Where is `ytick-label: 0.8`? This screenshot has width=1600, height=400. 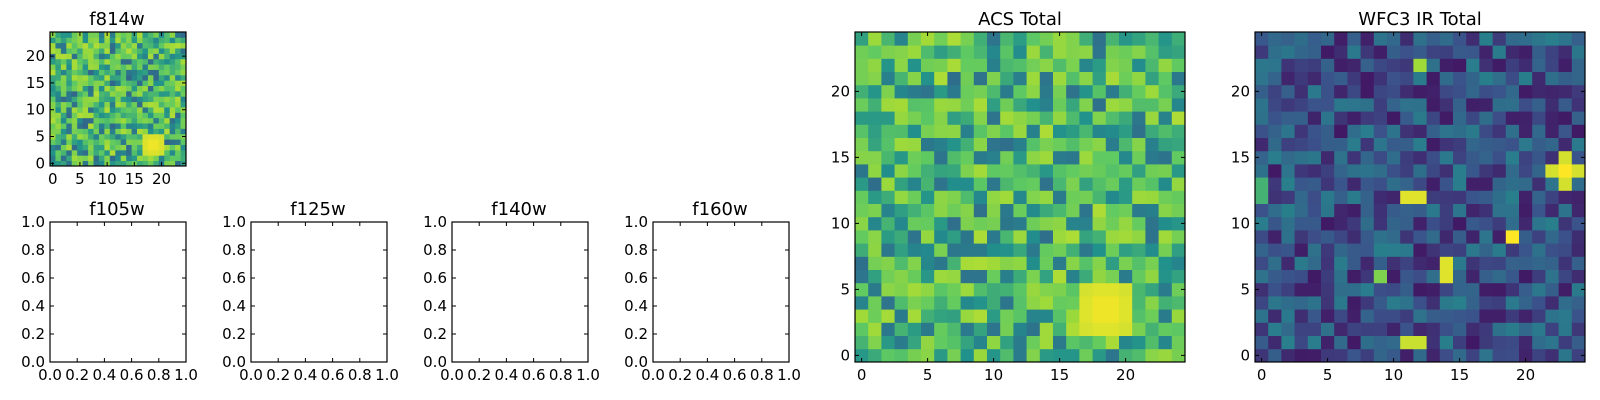
ytick-label: 0.8 is located at coordinates (33, 250).